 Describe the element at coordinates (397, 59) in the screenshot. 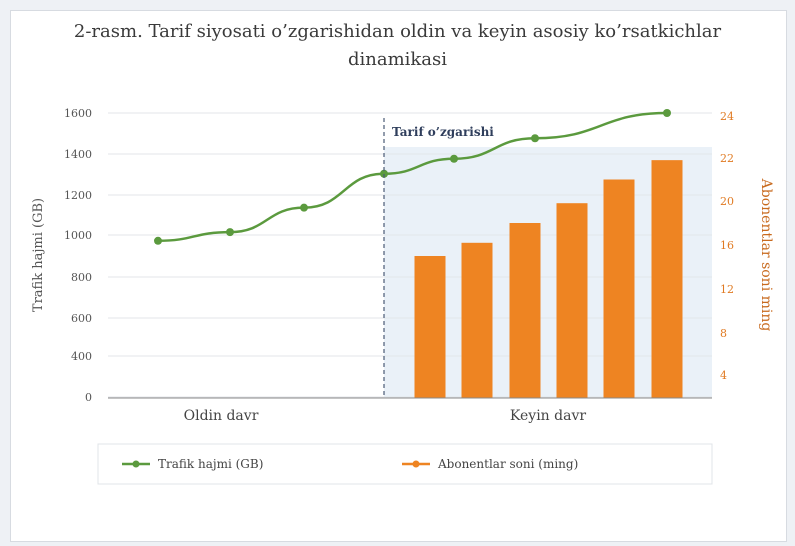

I see `chart-title-line-2: dinamikasi` at that location.